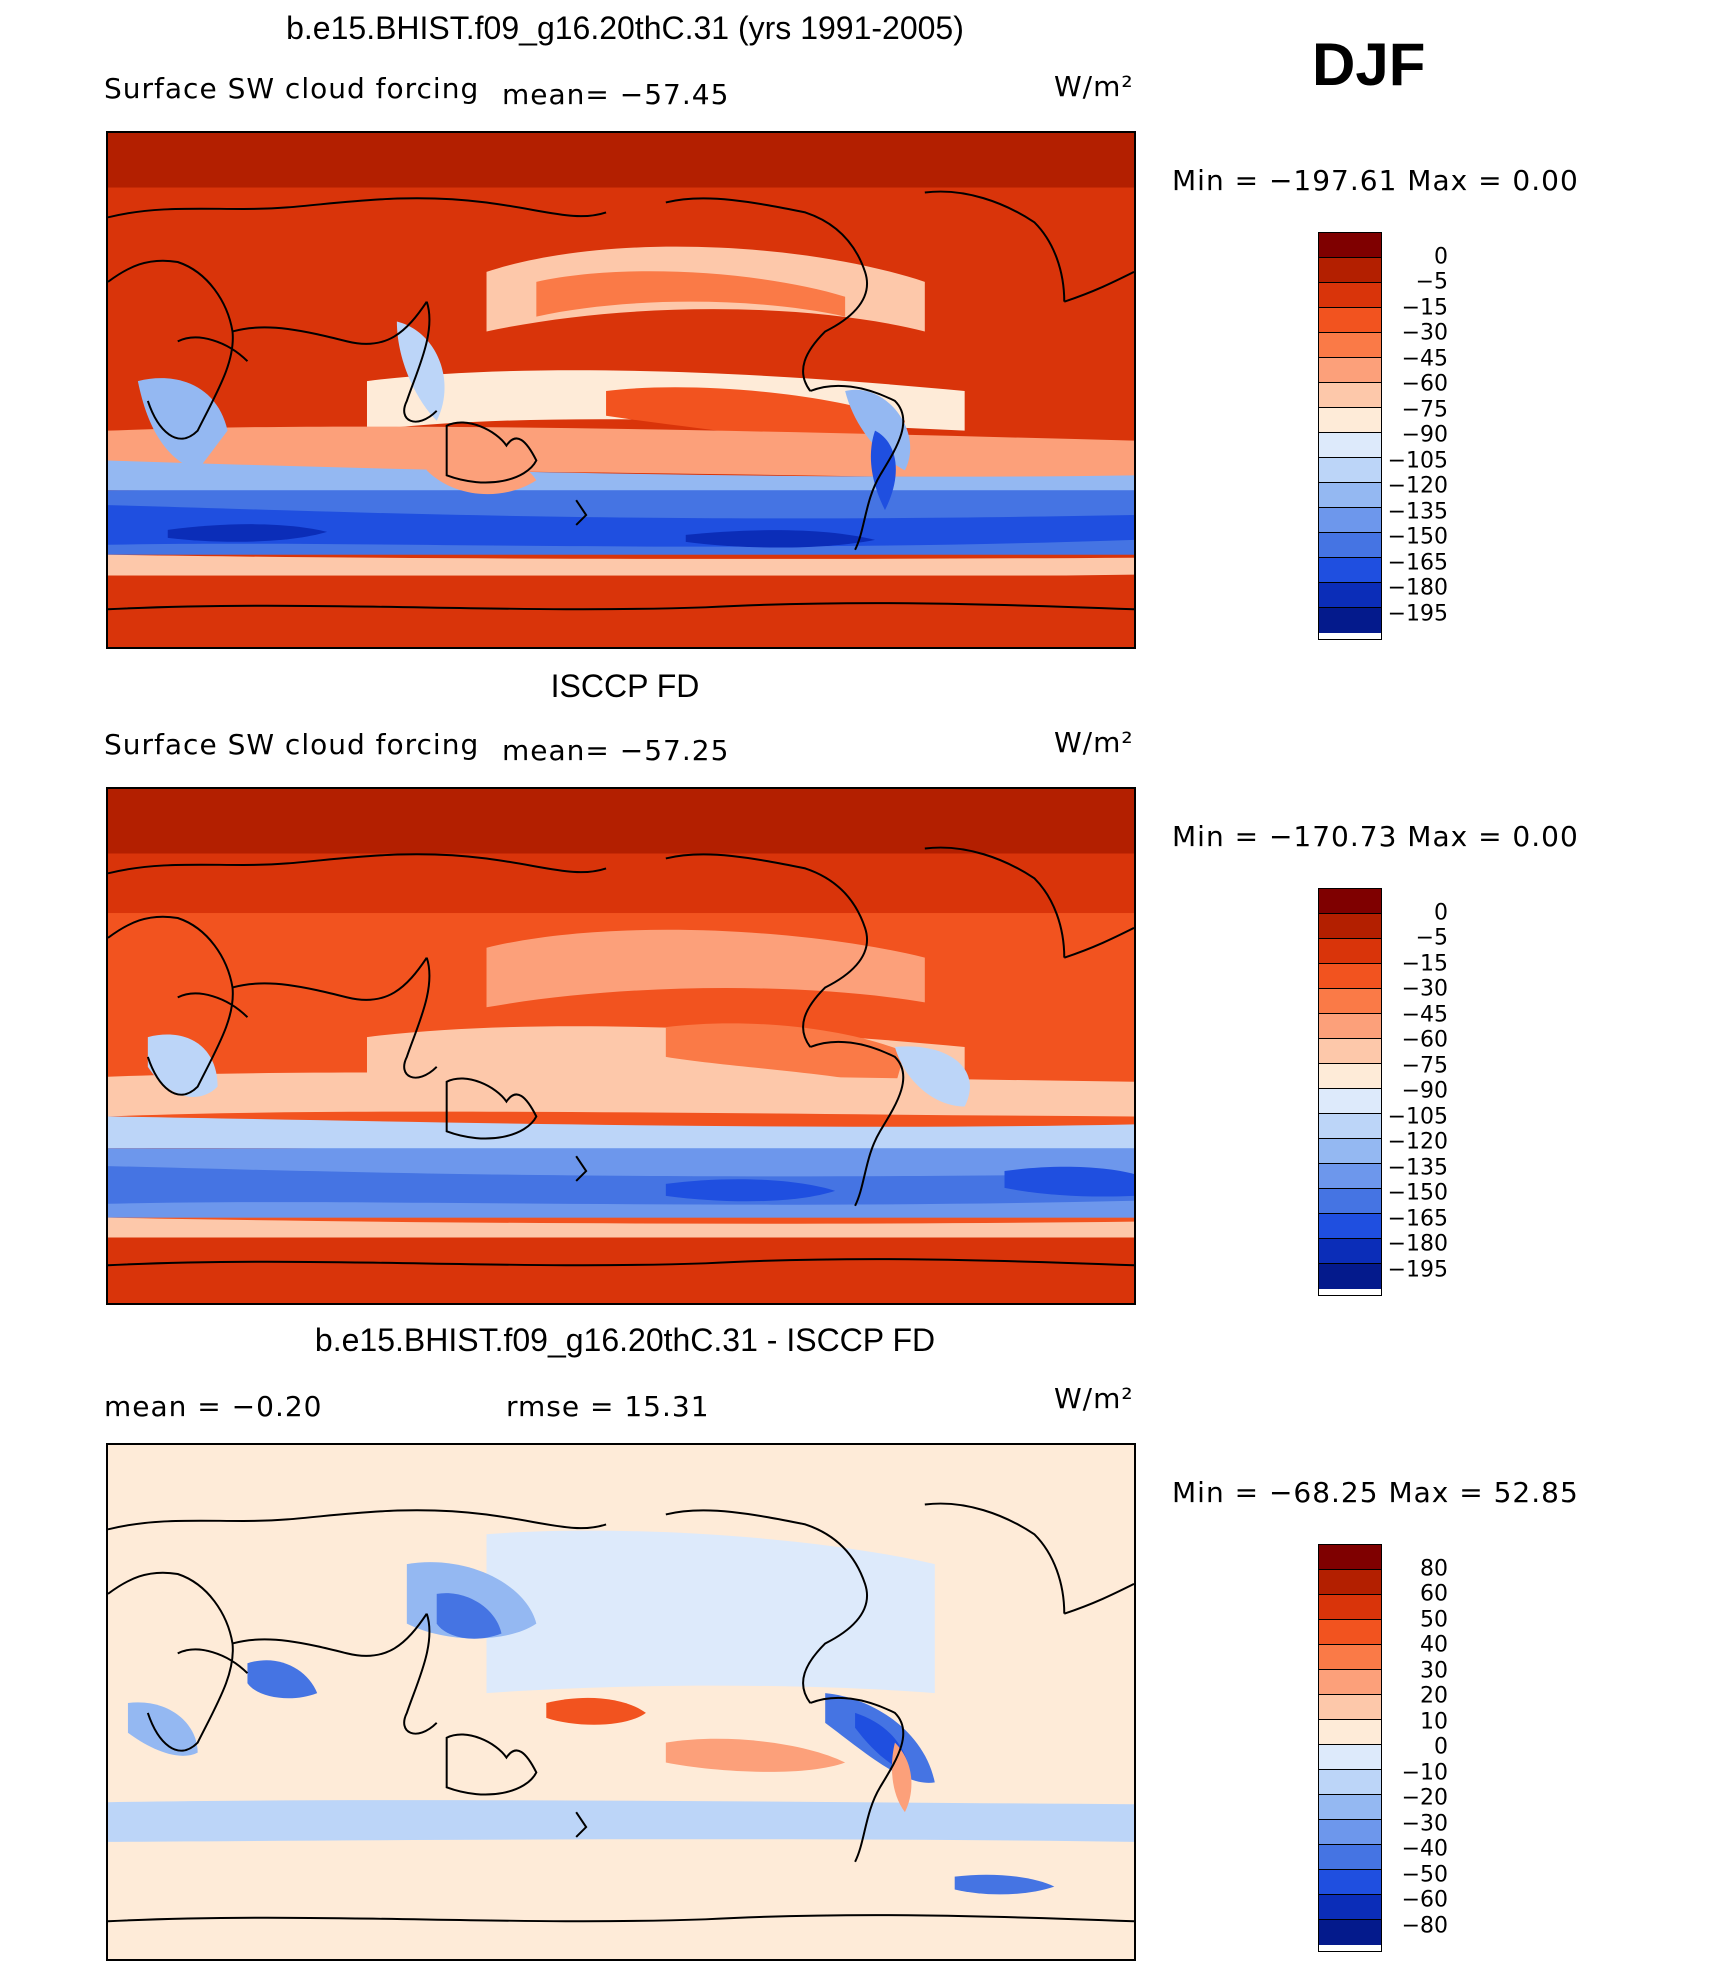 The image size is (1710, 1963). What do you see at coordinates (1431, 938) in the screenshot?
I see `panel2-colorbar-label: −5` at bounding box center [1431, 938].